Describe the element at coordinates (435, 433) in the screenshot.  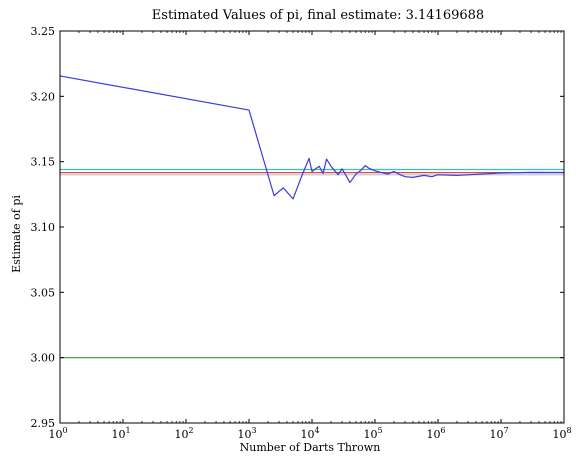
I see `x-tick-label: 10⁶` at that location.